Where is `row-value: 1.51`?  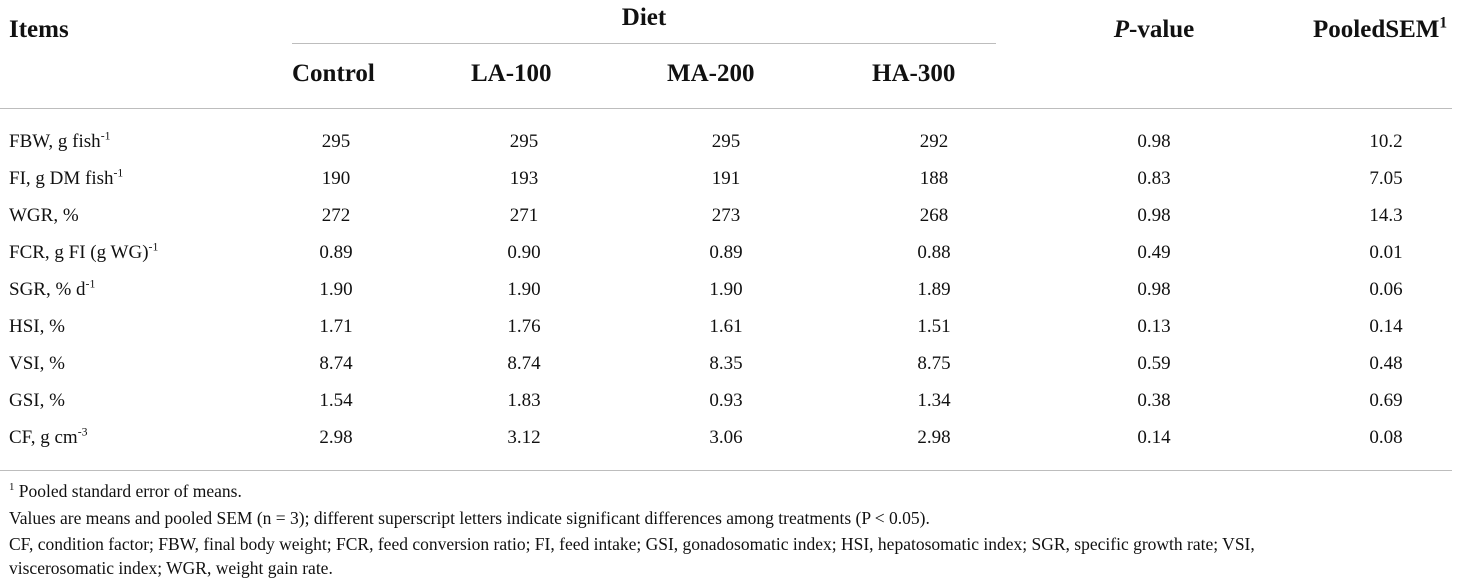
row-value: 1.51 is located at coordinates (934, 326).